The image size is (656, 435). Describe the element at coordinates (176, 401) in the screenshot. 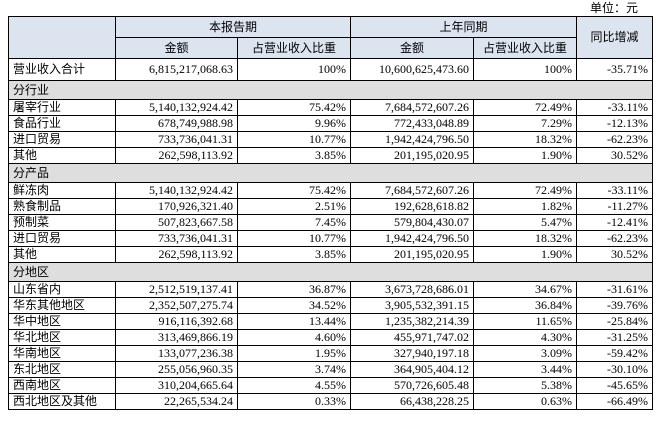

I see `cell: 22,265,534.24` at that location.